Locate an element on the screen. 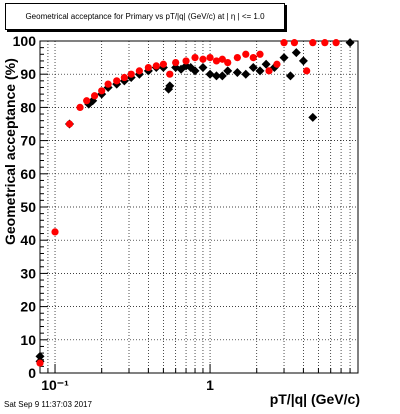 Image resolution: width=400 pixels, height=414 pixels. y-tick-label: 40 is located at coordinates (28, 240).